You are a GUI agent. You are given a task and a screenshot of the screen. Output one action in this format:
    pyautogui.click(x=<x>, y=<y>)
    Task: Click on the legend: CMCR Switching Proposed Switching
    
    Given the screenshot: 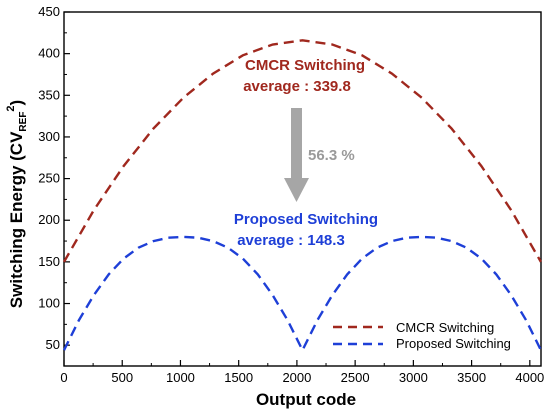 What is the action you would take?
    pyautogui.click(x=422, y=335)
    